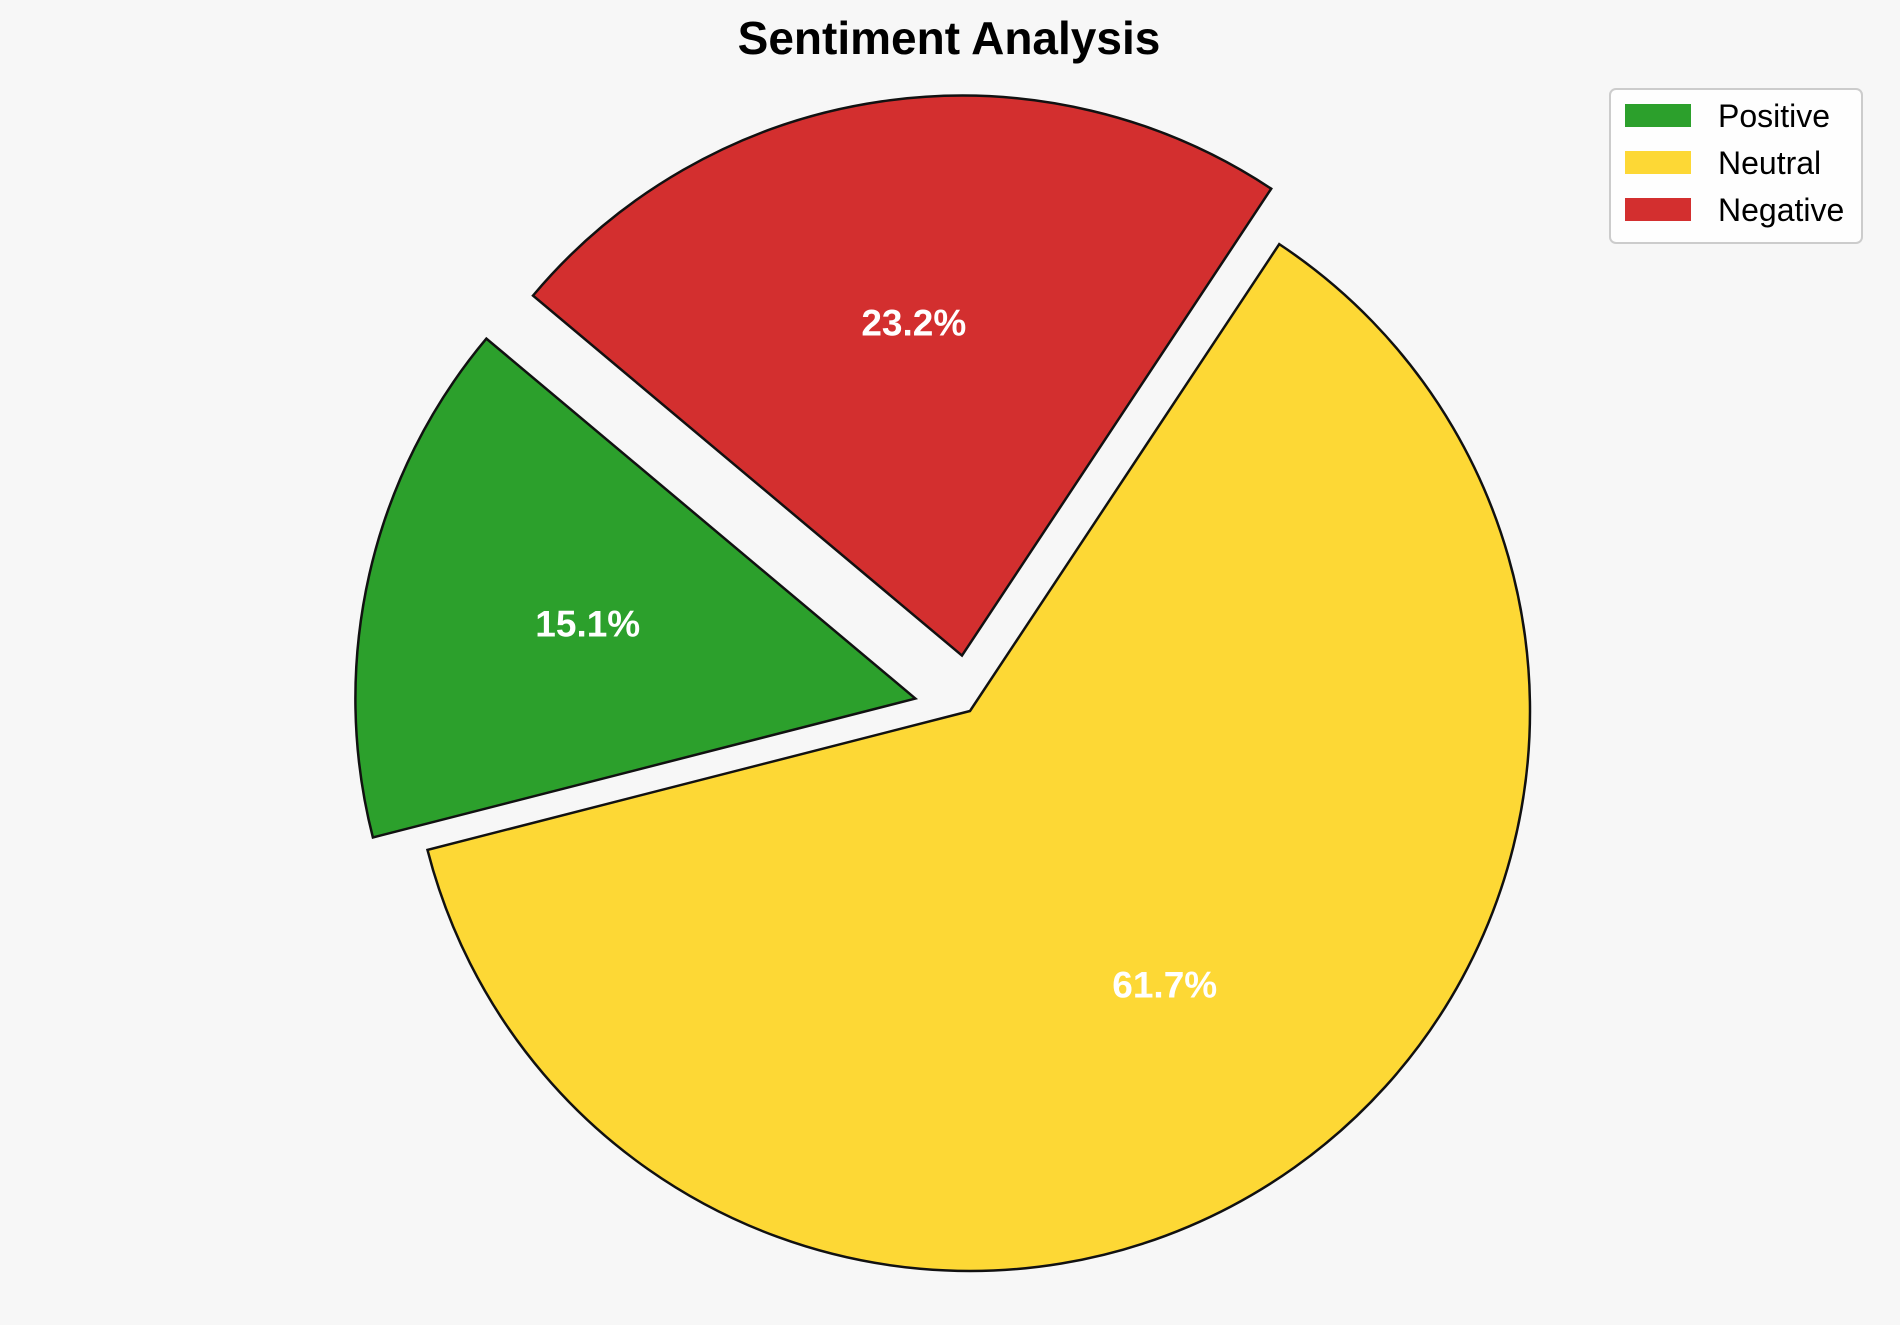 The height and width of the screenshot is (1325, 1900). What do you see at coordinates (636, 587) in the screenshot?
I see `pie-slice-positive` at bounding box center [636, 587].